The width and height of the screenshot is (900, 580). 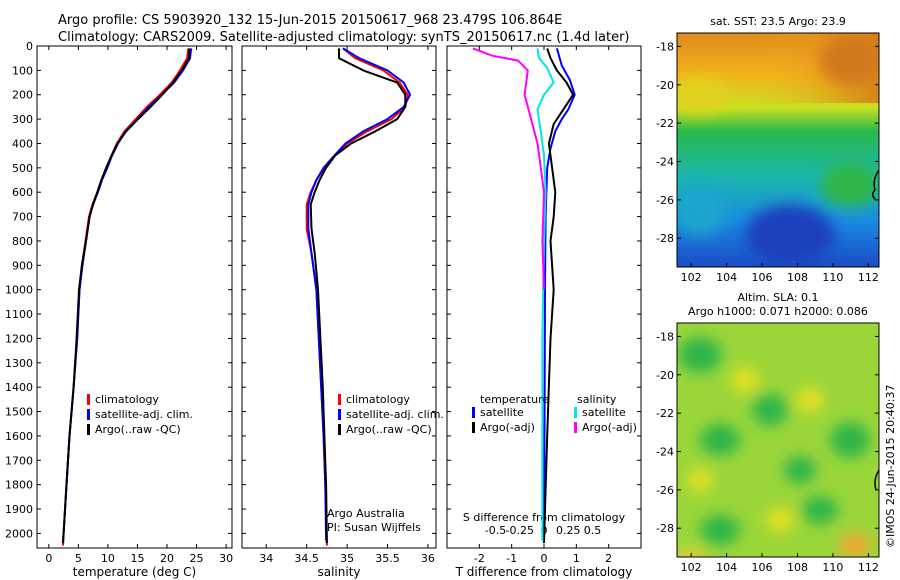 What do you see at coordinates (366, 513) in the screenshot?
I see `sal-annotation-line-1: Argo Australia` at bounding box center [366, 513].